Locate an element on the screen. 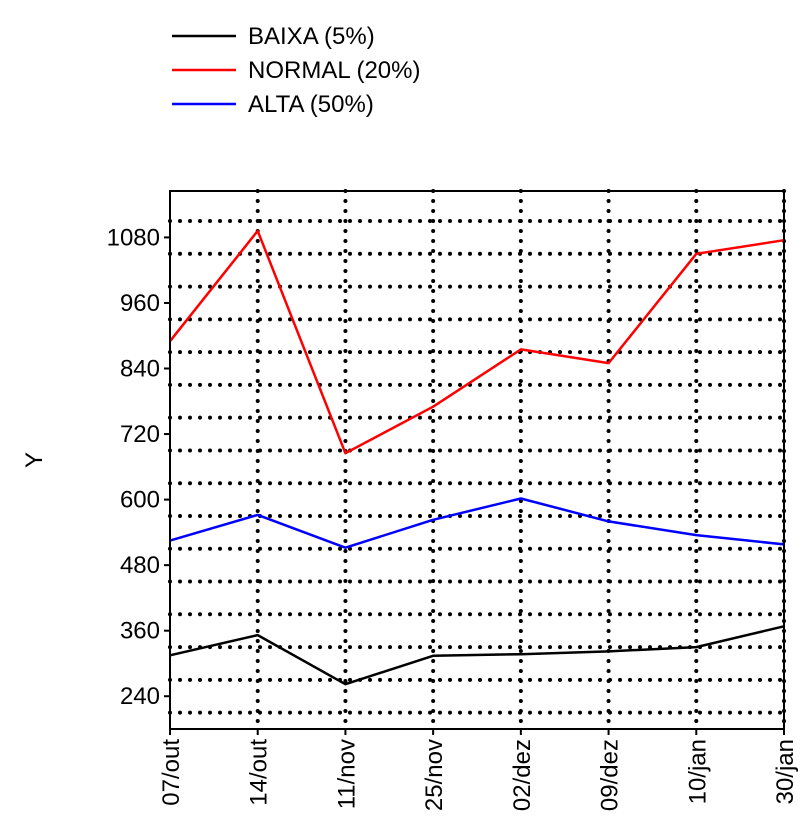 This screenshot has width=803, height=833. legend-label: ALTA (50%) is located at coordinates (311, 104).